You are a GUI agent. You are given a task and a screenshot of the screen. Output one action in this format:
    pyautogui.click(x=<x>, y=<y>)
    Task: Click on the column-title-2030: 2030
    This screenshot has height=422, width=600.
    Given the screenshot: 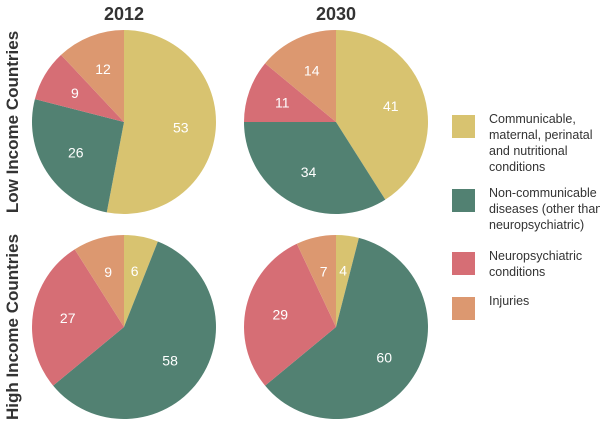 What is the action you would take?
    pyautogui.click(x=336, y=14)
    